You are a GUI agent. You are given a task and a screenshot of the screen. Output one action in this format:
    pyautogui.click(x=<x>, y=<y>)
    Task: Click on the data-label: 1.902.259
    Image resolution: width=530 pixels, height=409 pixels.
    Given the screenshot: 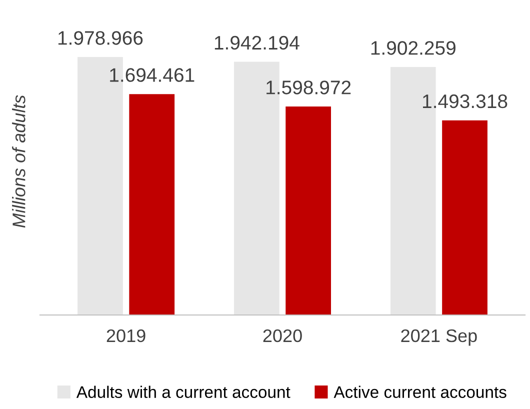 What is the action you would take?
    pyautogui.click(x=413, y=48)
    